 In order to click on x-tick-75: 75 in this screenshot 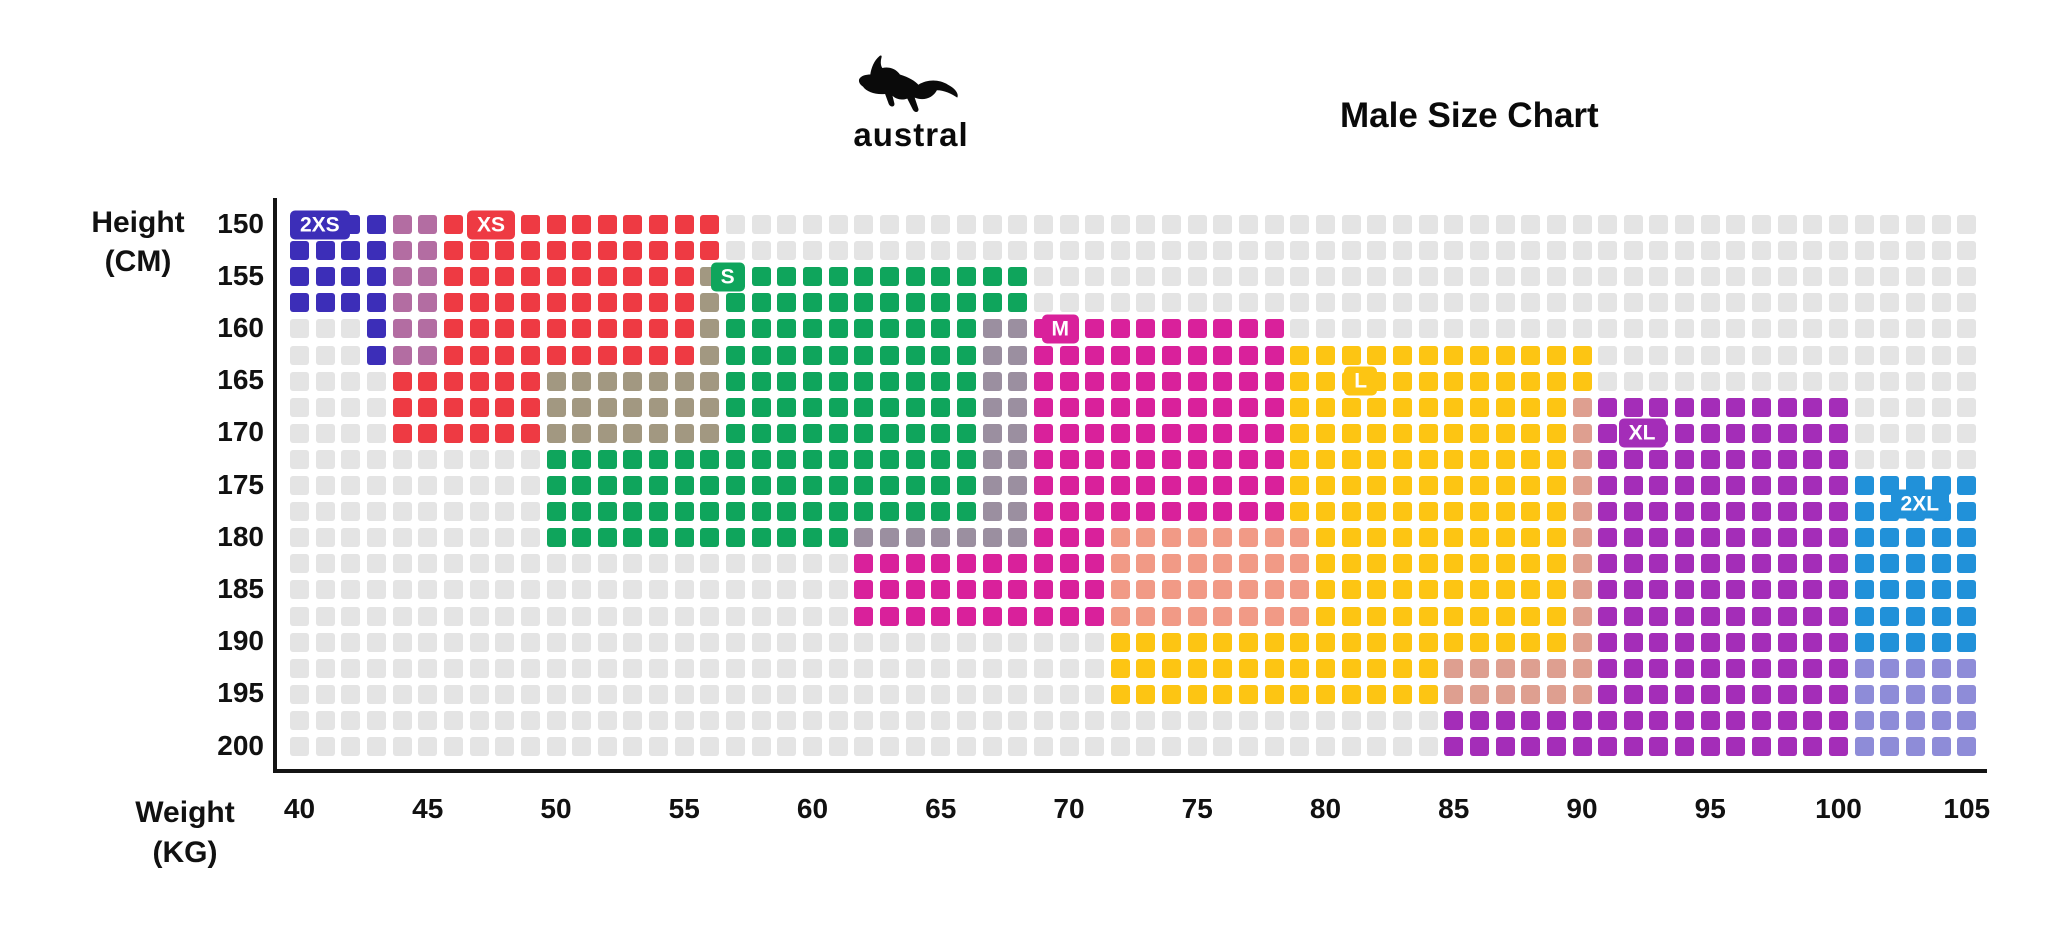, I will do `click(1197, 808)`.